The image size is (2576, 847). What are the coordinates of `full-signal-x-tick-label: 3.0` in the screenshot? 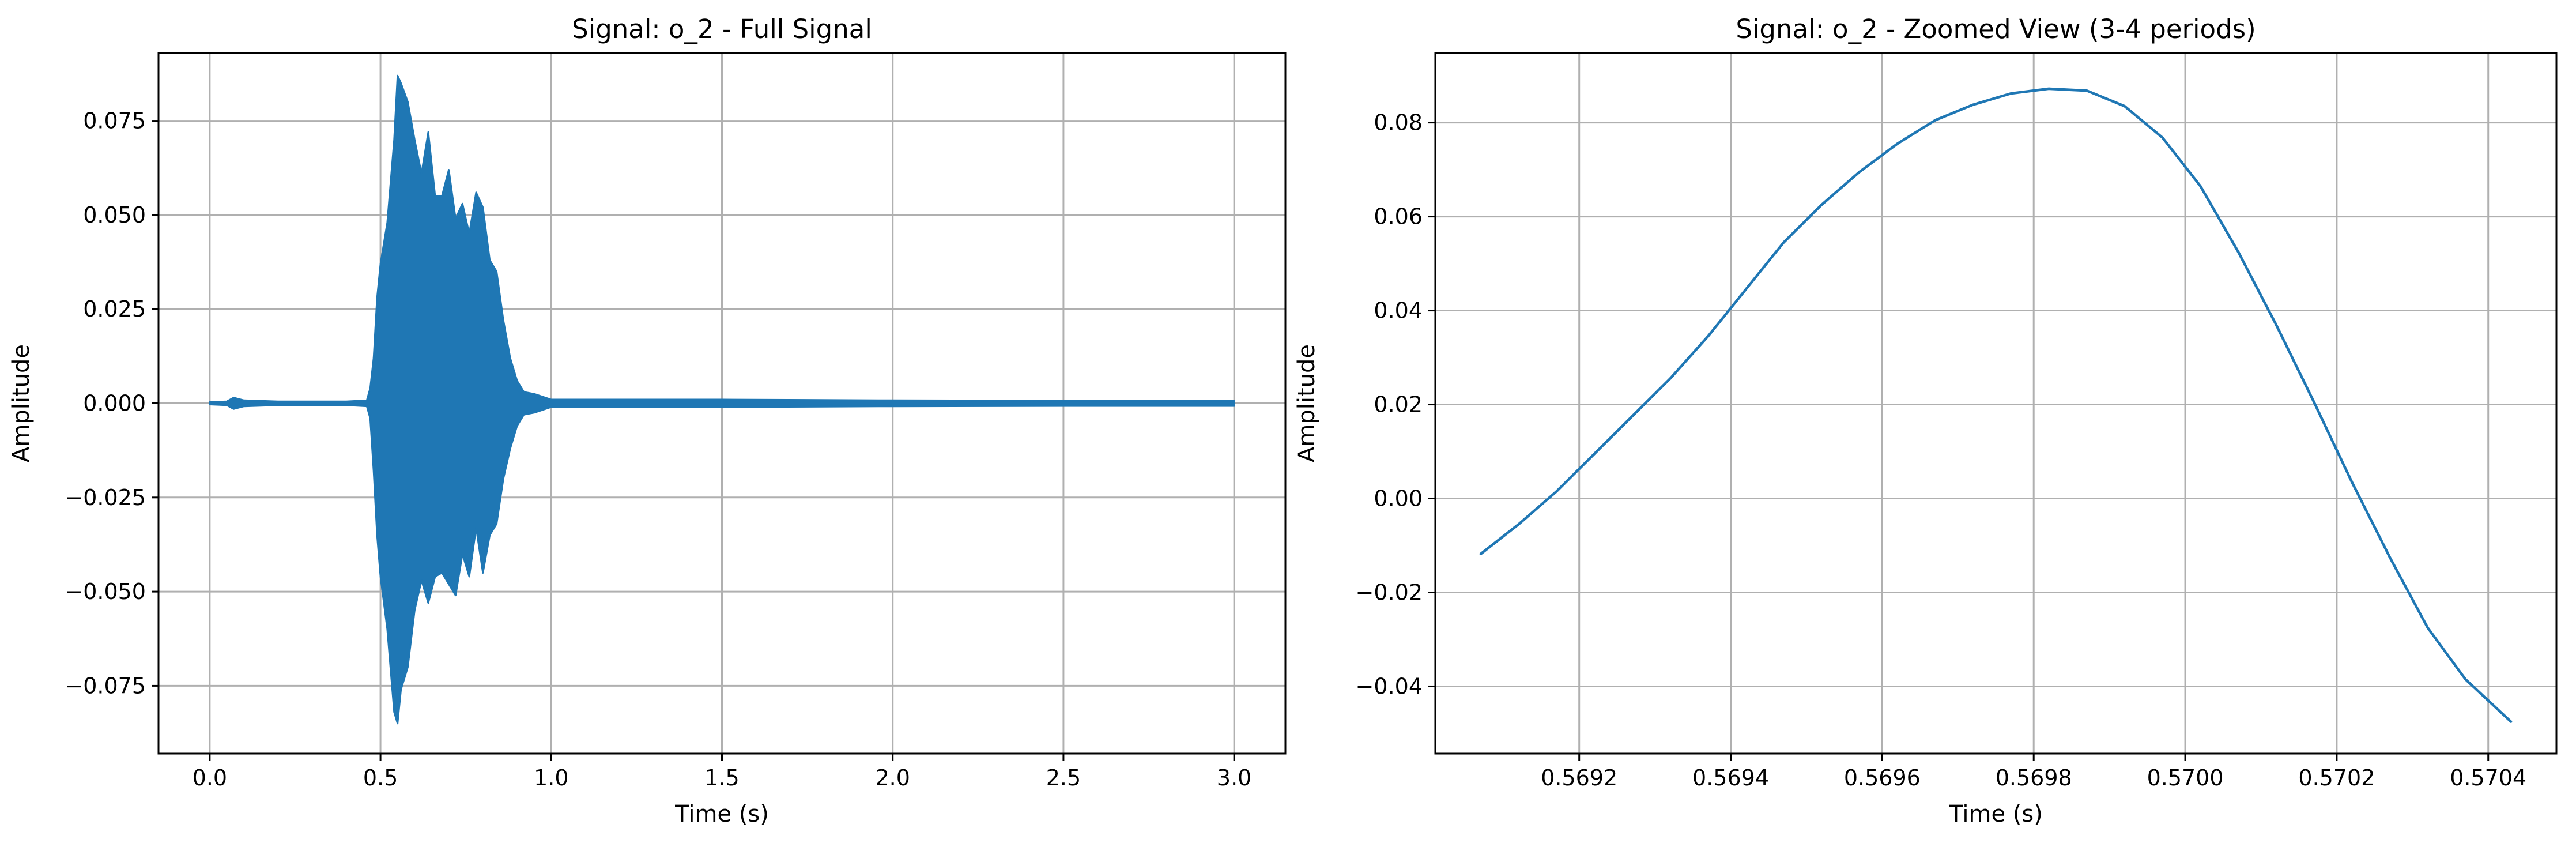 It's located at (1234, 777).